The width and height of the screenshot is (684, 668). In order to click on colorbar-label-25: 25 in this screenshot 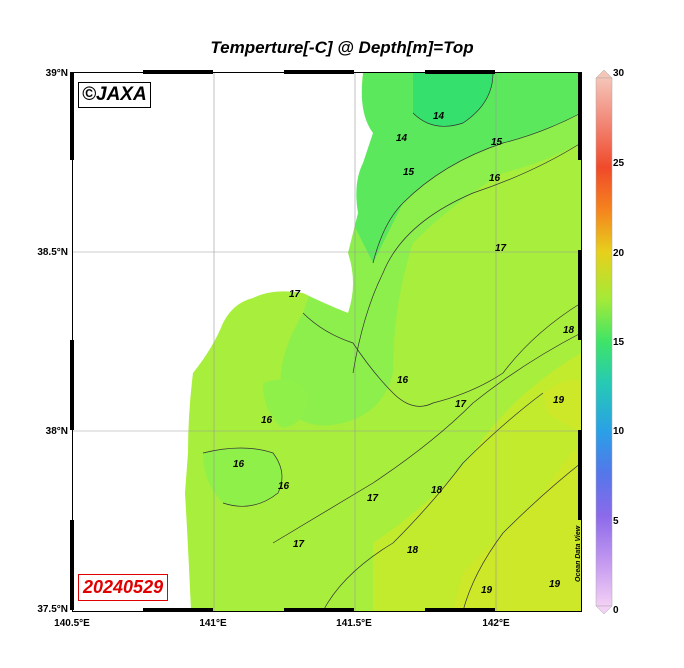, I will do `click(619, 163)`.